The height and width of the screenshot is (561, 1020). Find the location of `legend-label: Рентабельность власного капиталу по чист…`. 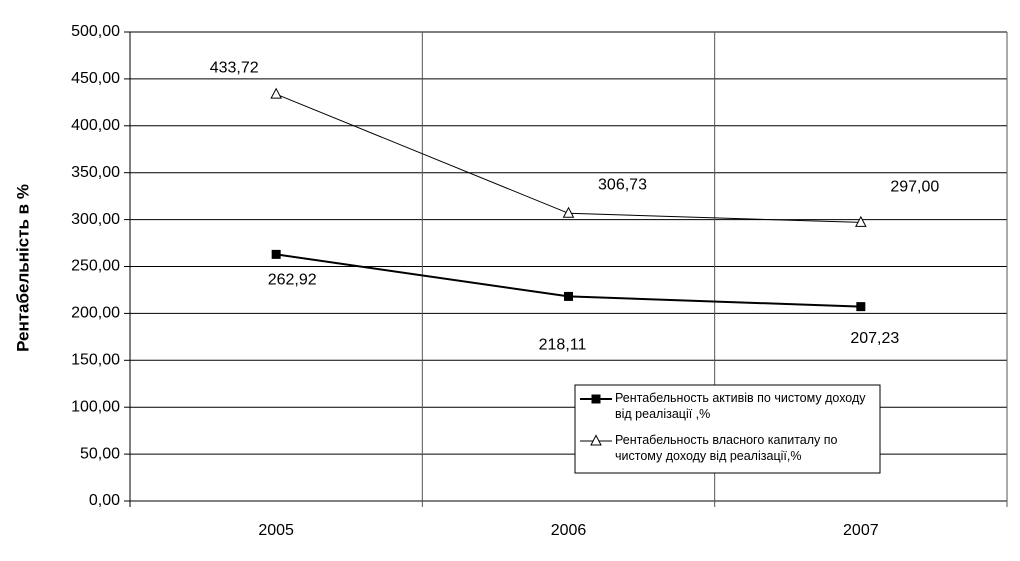

legend-label: Рентабельность власного капиталу по чист… is located at coordinates (726, 448).